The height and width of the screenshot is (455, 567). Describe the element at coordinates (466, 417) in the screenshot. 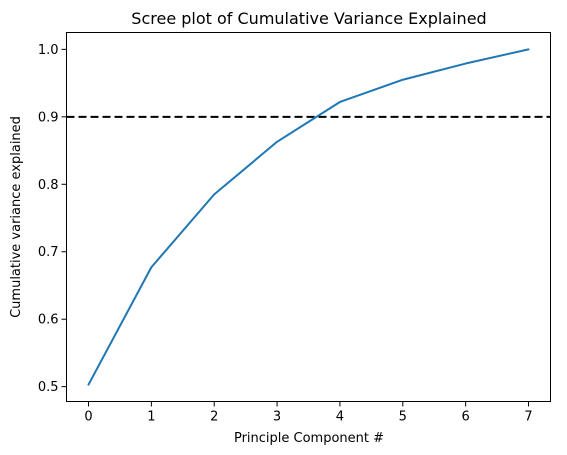

I see `x-tick-label: 6` at that location.